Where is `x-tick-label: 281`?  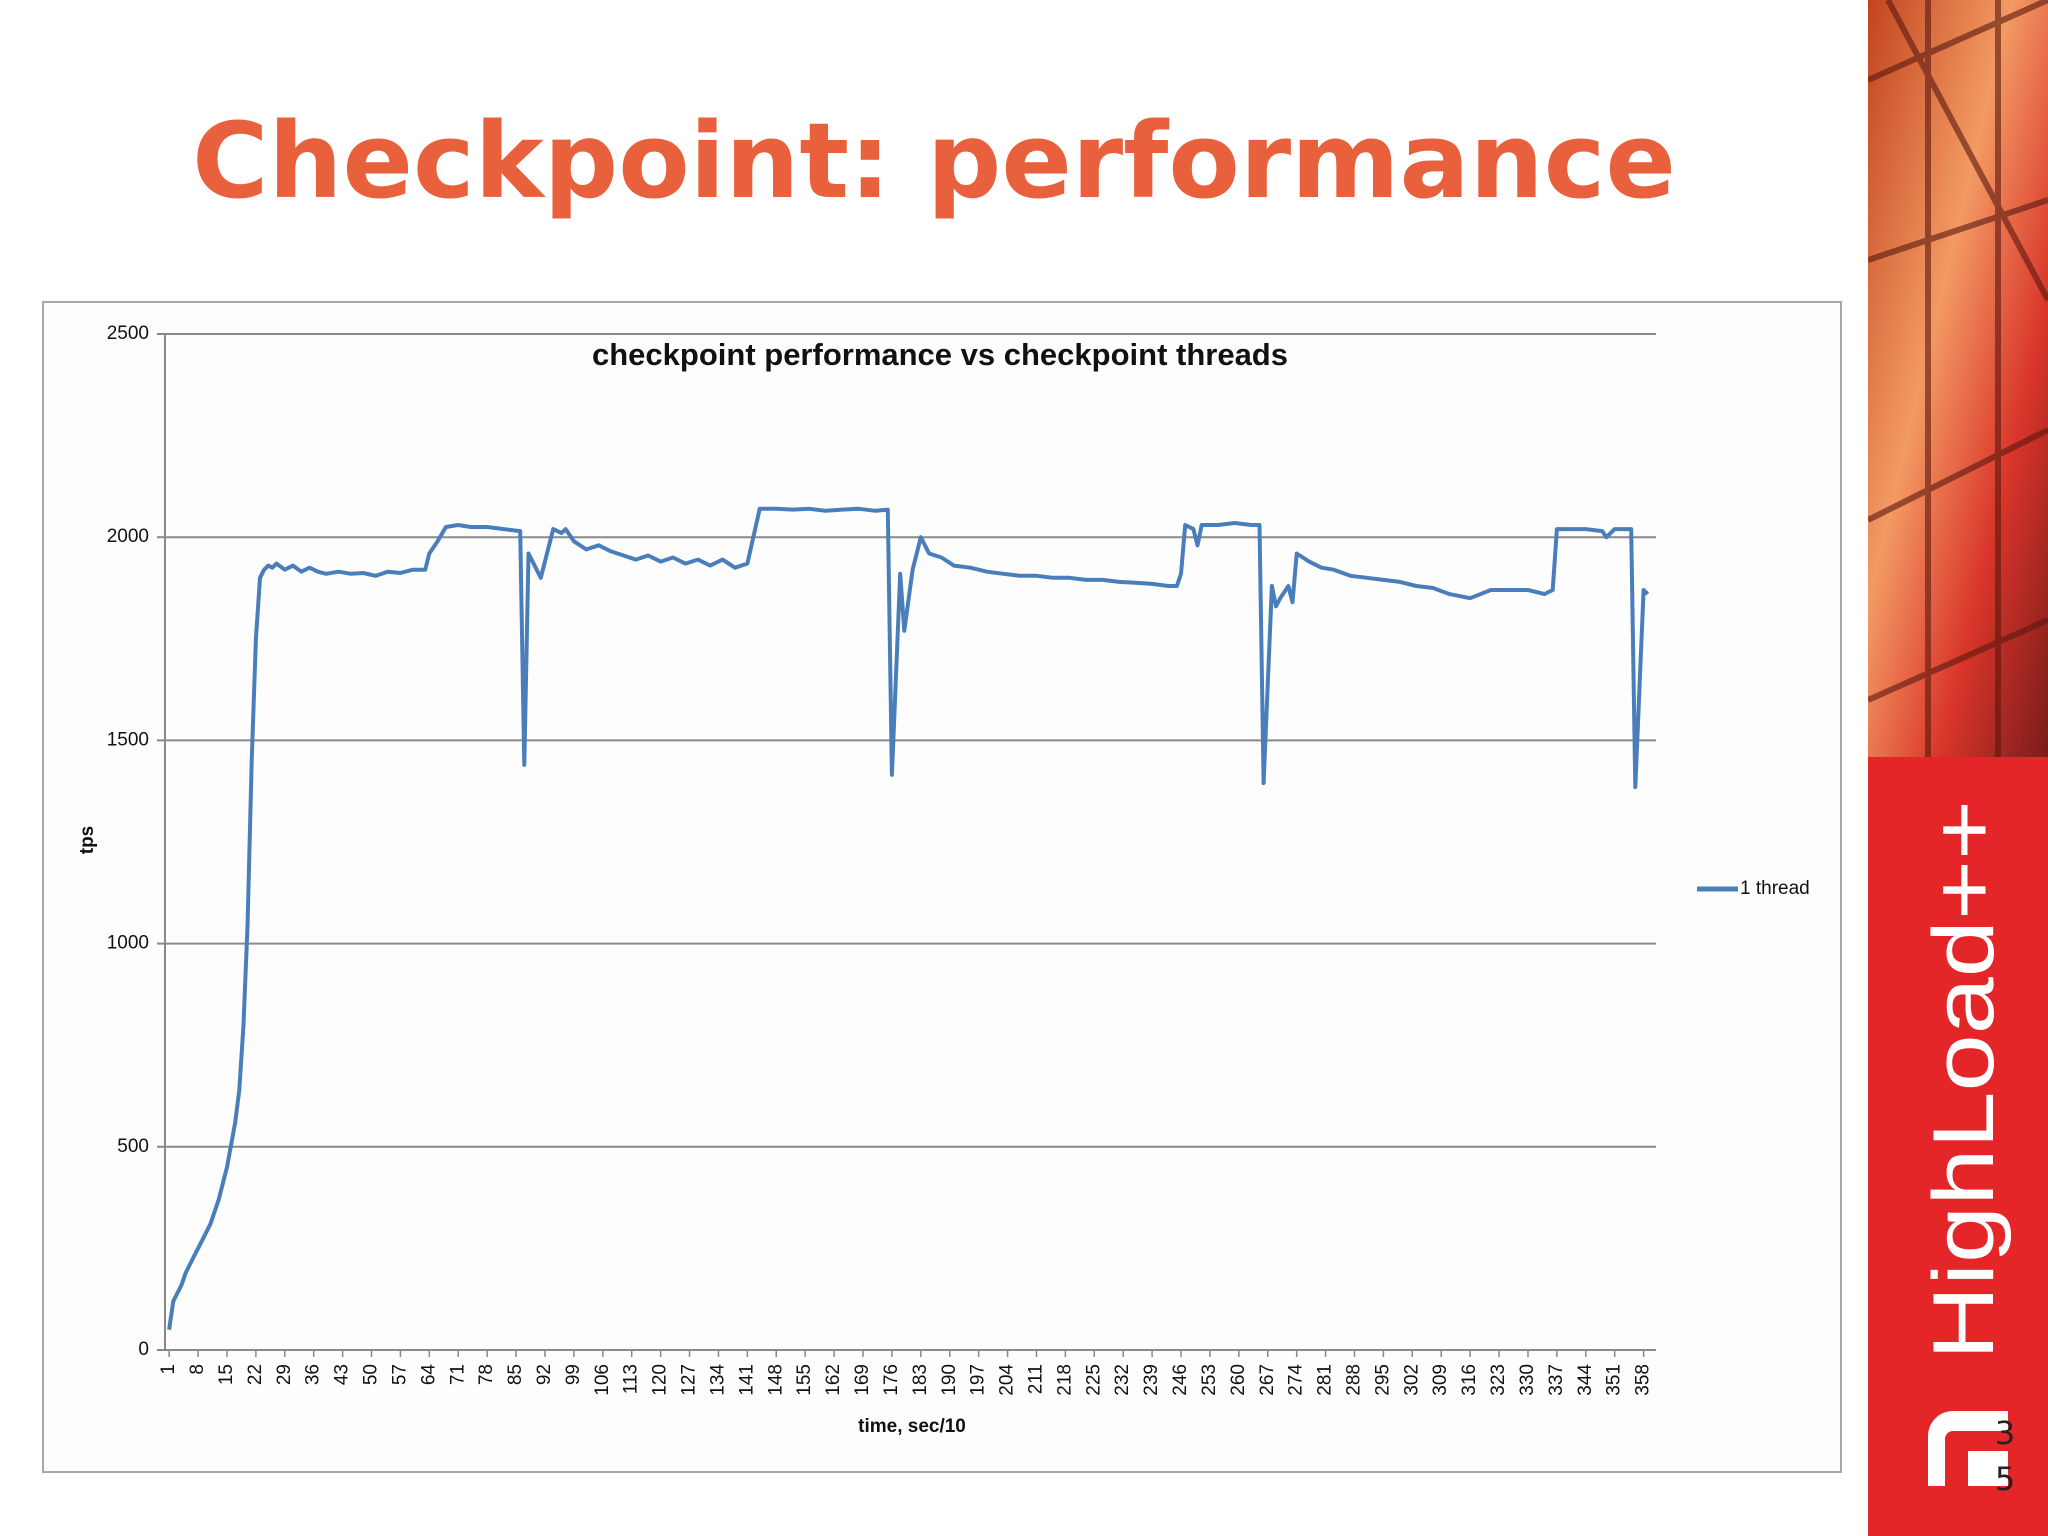
x-tick-label: 281 is located at coordinates (1325, 1380).